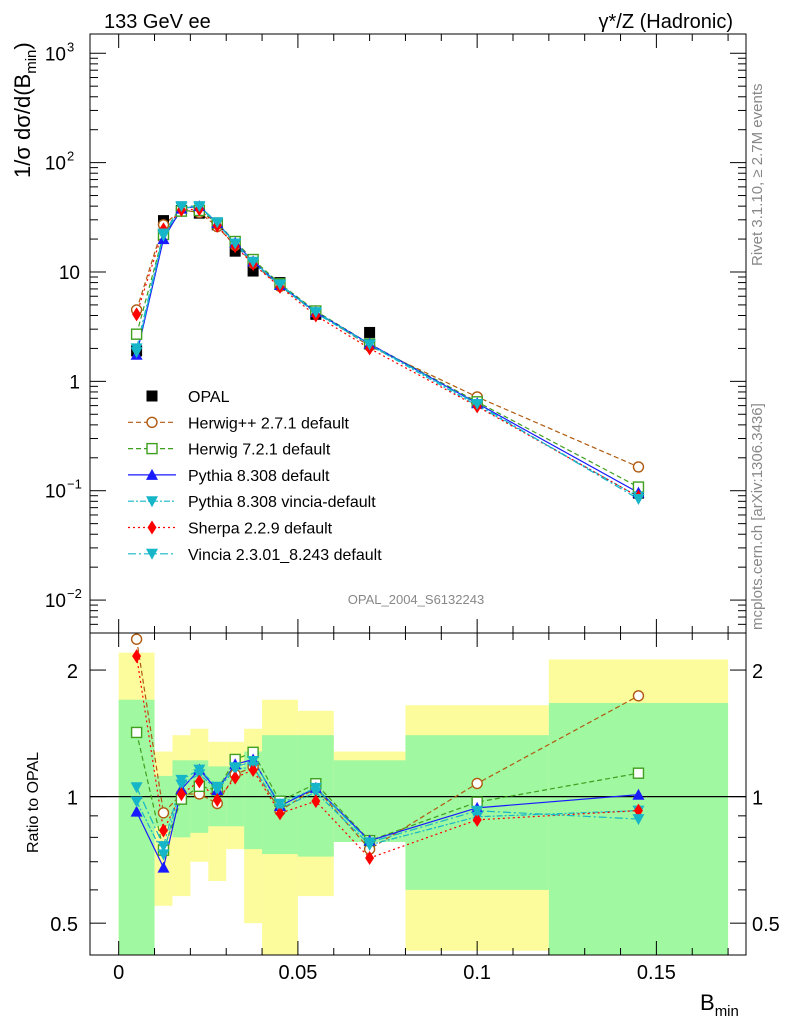 Image resolution: width=786 pixels, height=1024 pixels. What do you see at coordinates (666, 22) in the screenshot?
I see `header-right: γ*/Z (Hadronic)` at bounding box center [666, 22].